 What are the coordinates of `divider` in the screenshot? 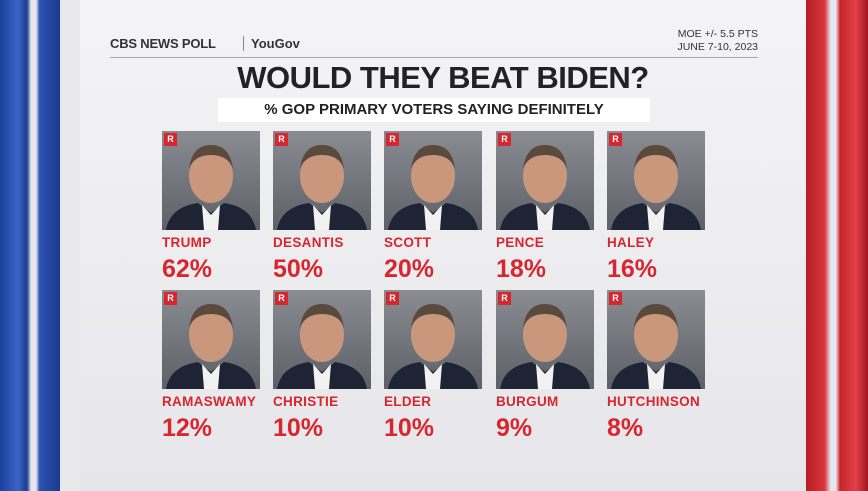 It's located at (434, 57).